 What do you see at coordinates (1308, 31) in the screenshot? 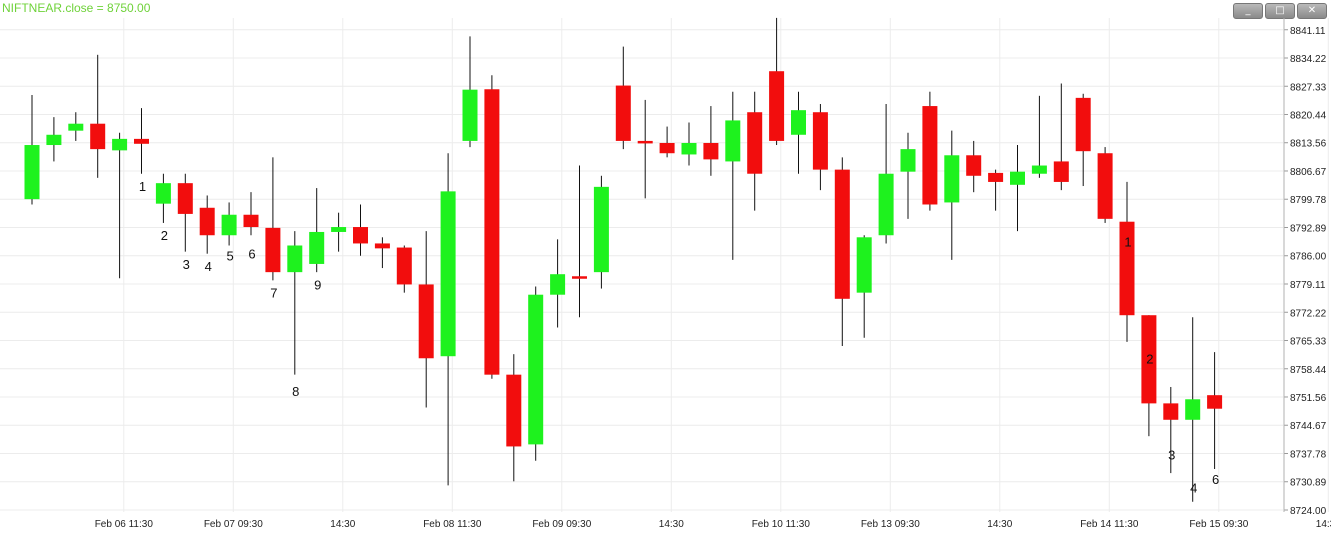
I see `y-tick-label: 8841.11` at bounding box center [1308, 31].